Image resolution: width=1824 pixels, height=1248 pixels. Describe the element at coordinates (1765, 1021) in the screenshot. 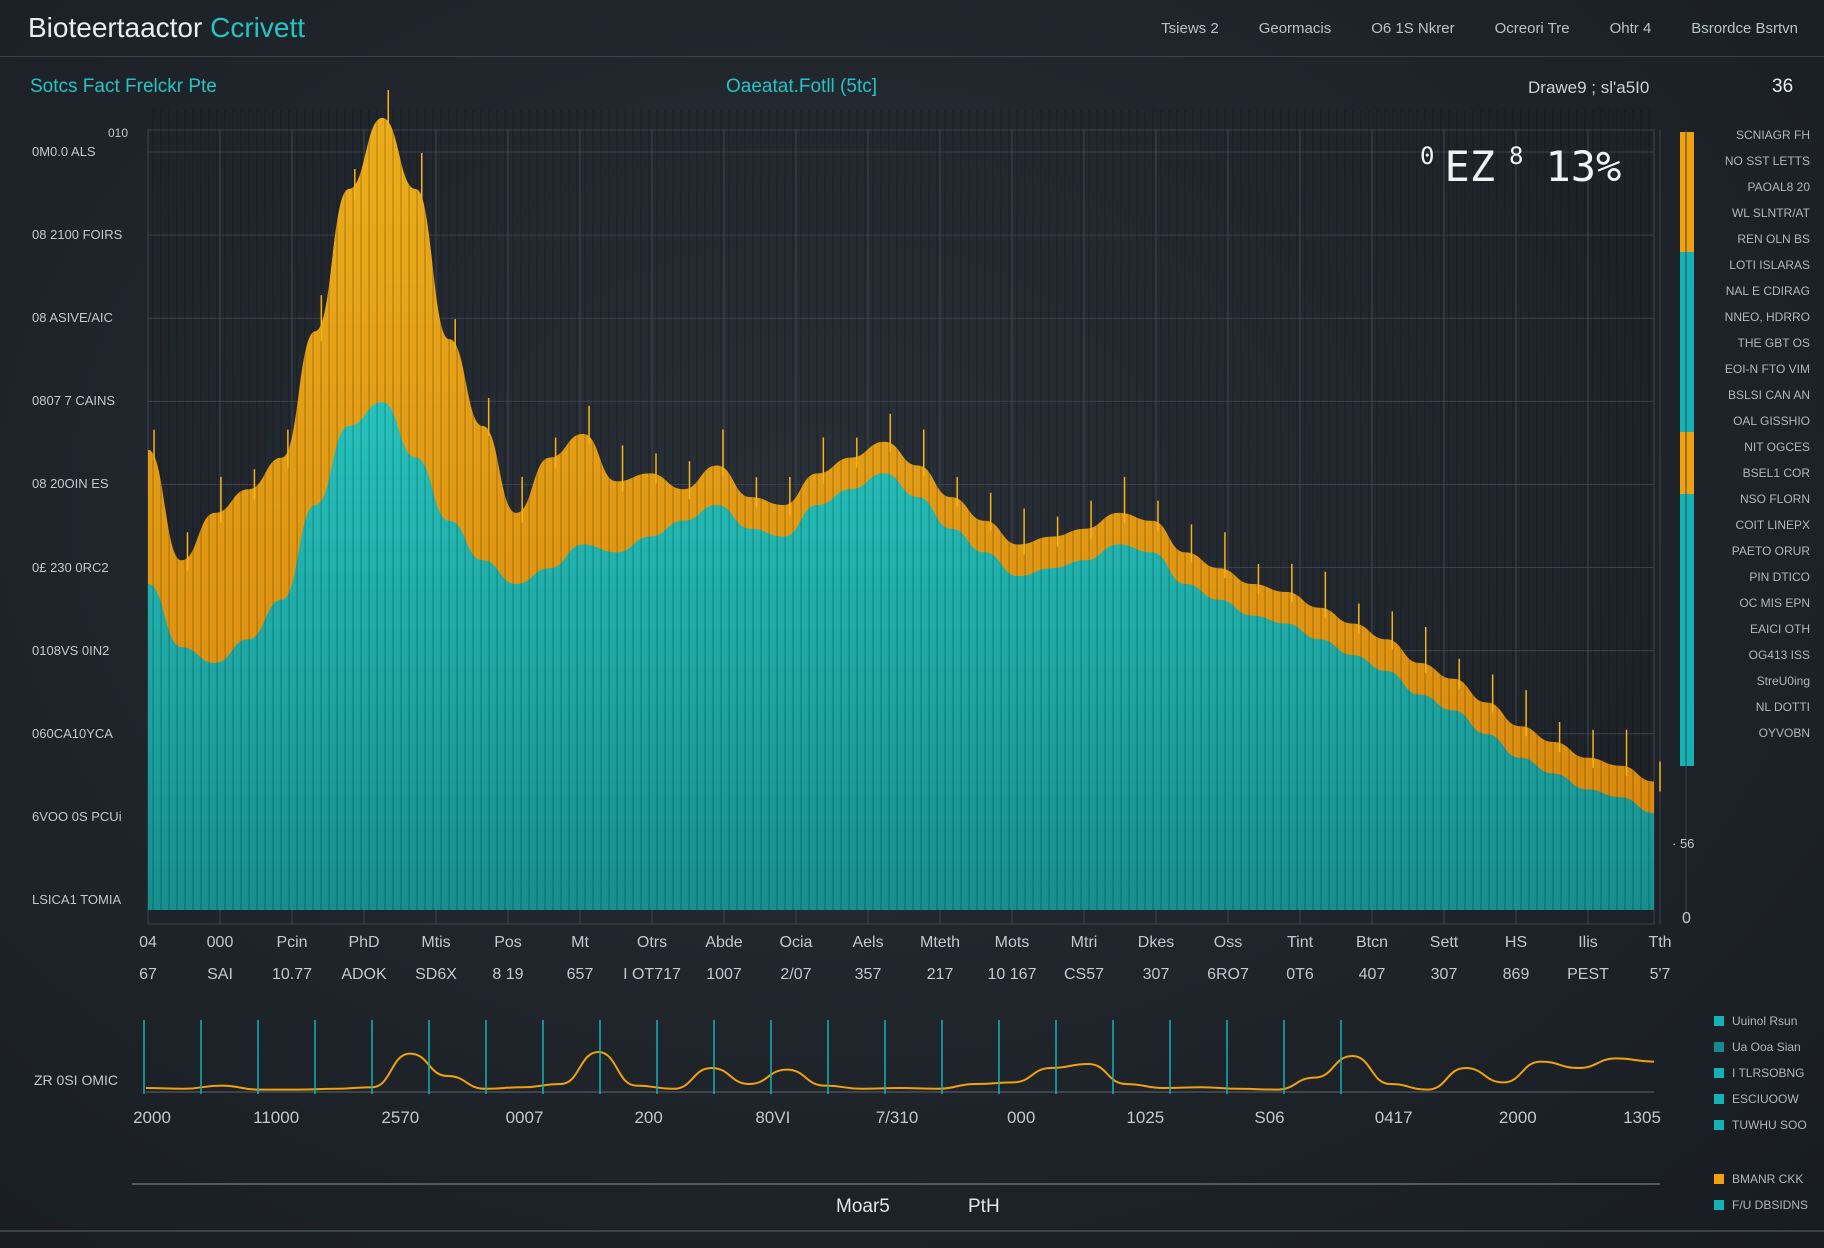

I see `mini-legend-label: Uuinol Rsun` at that location.